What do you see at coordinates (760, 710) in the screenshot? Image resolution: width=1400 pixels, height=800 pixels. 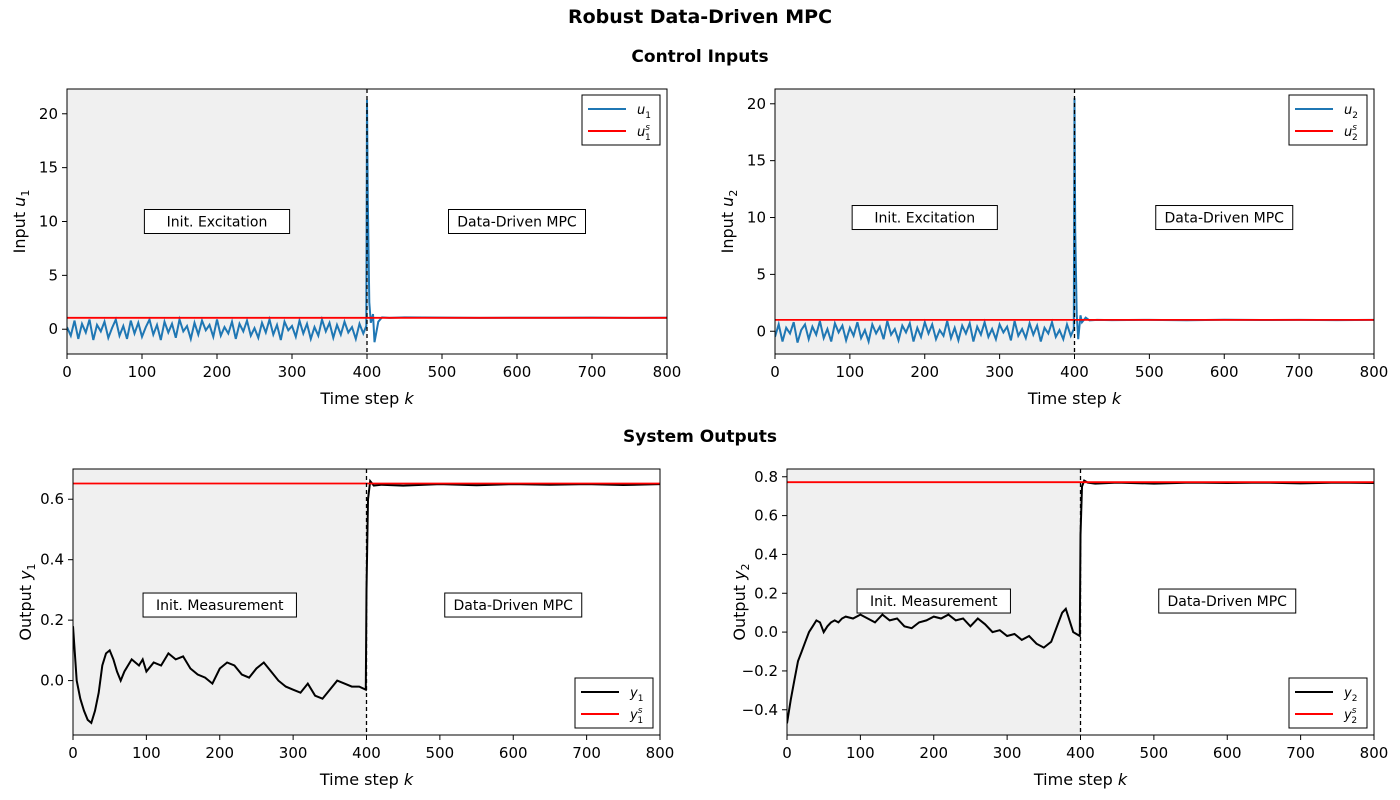 I see `y-tick-label: −0.4` at bounding box center [760, 710].